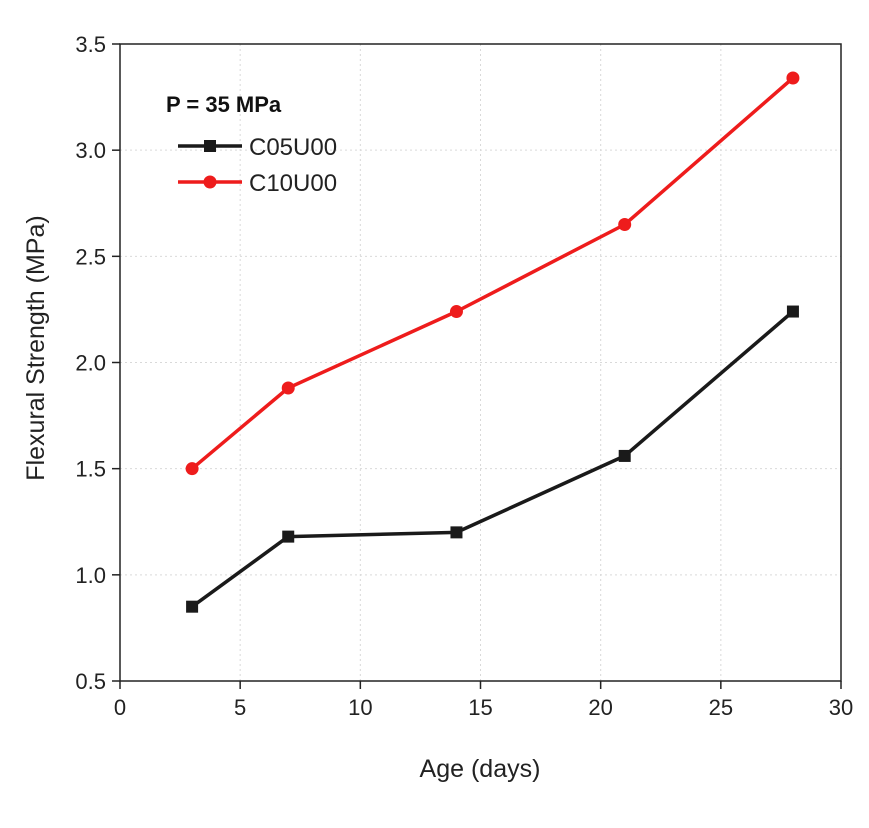 Image resolution: width=869 pixels, height=828 pixels. Describe the element at coordinates (90, 575) in the screenshot. I see `y-tick-label: 1.0` at that location.